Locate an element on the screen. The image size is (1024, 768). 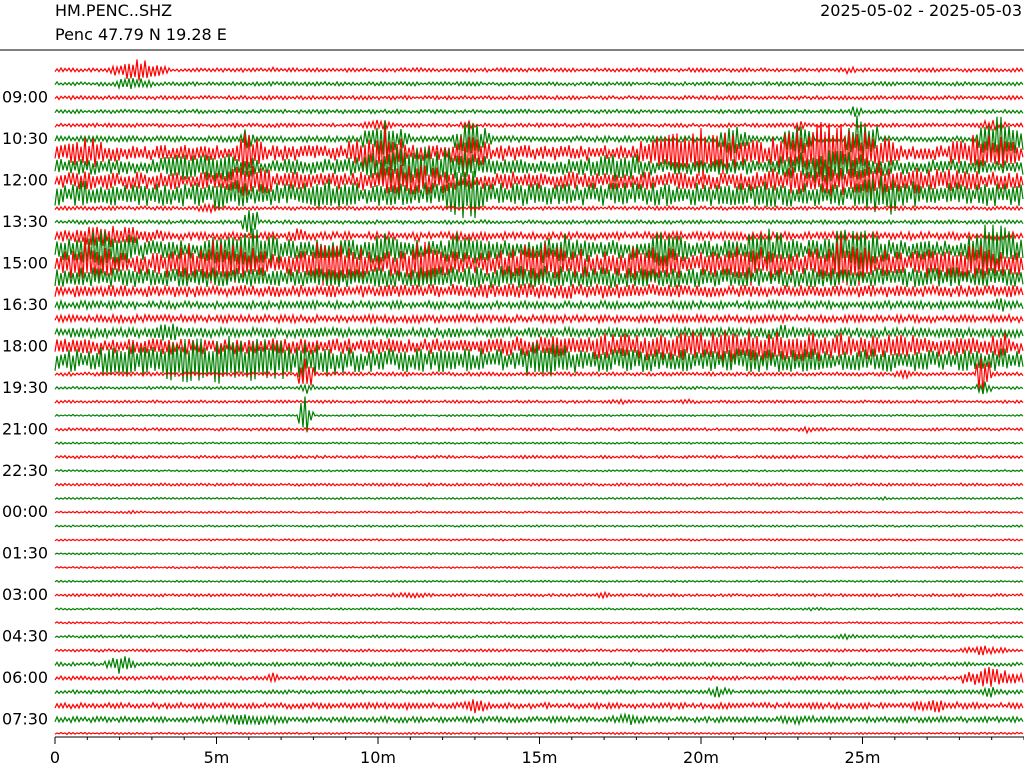
x-tick-label: 5m is located at coordinates (217, 757).